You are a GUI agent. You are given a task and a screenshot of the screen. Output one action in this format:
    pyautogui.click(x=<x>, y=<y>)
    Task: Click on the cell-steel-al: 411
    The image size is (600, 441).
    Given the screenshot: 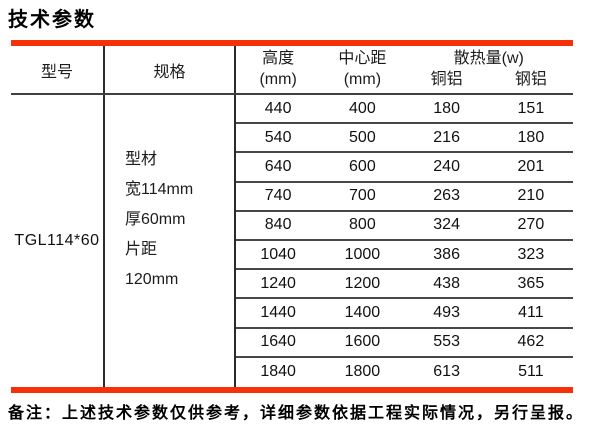 What is the action you would take?
    pyautogui.click(x=531, y=312)
    